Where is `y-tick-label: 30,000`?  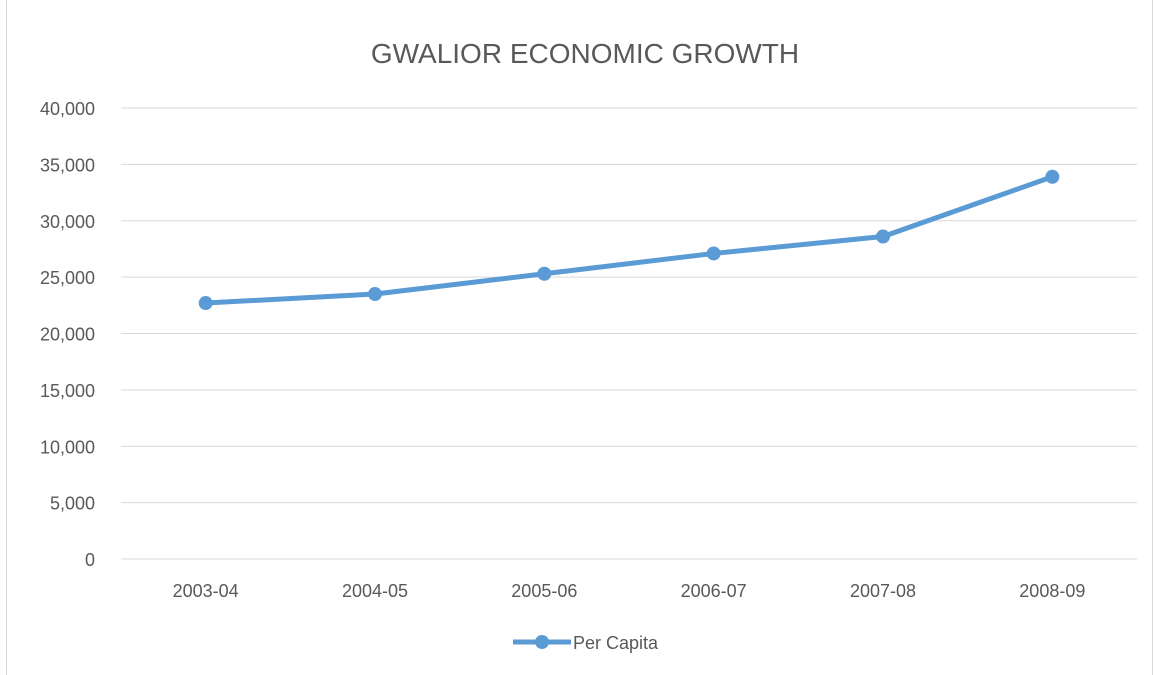
y-tick-label: 30,000 is located at coordinates (67, 222).